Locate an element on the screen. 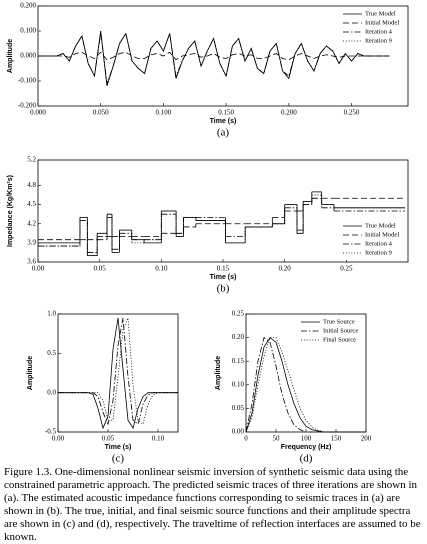 Image resolution: width=427 pixels, height=544 pixels. y-tick-label: 0.10 is located at coordinates (238, 384).